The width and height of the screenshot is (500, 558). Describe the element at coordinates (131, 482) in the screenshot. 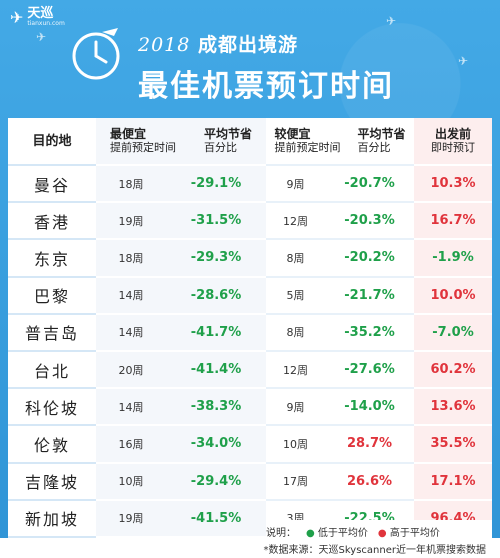

I see `best-weeks: 10周` at that location.